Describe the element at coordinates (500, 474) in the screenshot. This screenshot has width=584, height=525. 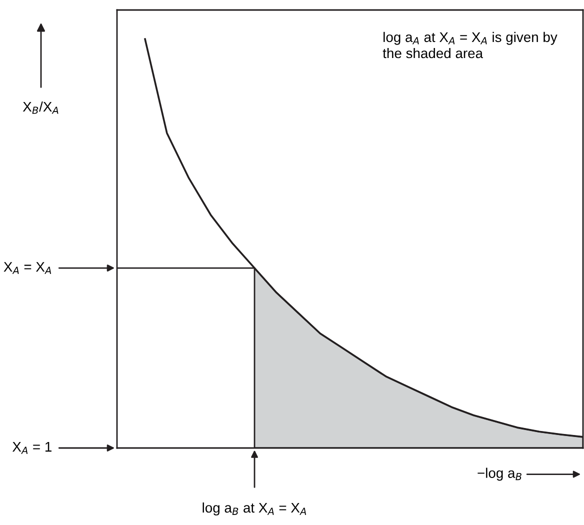
I see `x-axis-title: −log a$_{B}$` at that location.